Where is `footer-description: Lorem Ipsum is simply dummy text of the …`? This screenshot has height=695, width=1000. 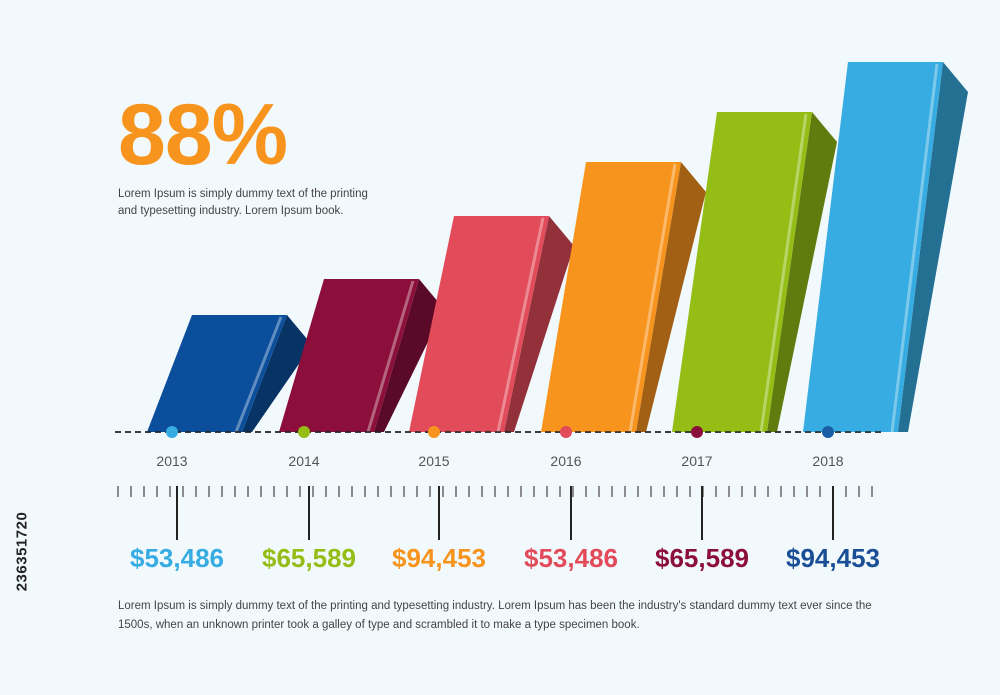
footer-description: Lorem Ipsum is simply dummy text of the … is located at coordinates (495, 615).